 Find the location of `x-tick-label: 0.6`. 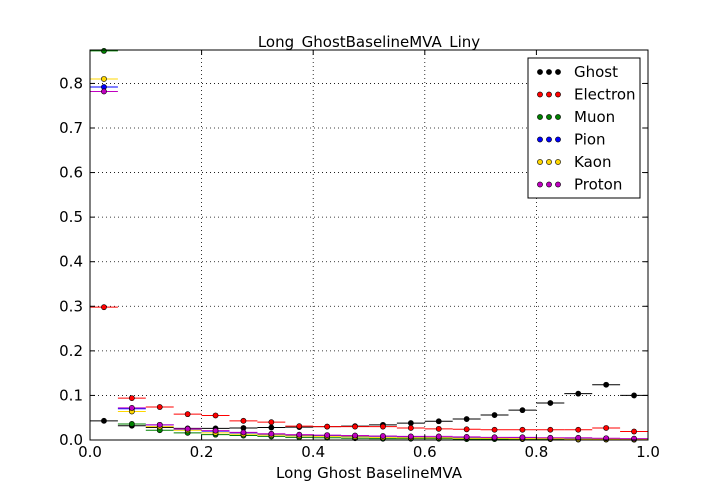

x-tick-label: 0.6 is located at coordinates (425, 452).